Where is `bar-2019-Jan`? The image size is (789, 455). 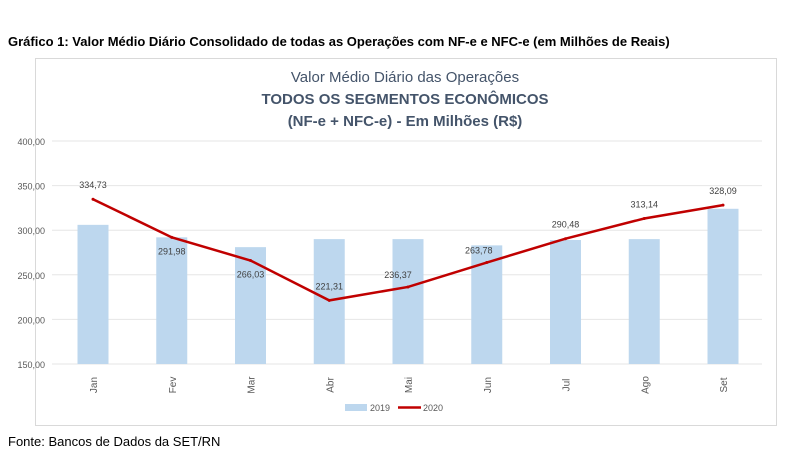 bar-2019-Jan is located at coordinates (93, 294).